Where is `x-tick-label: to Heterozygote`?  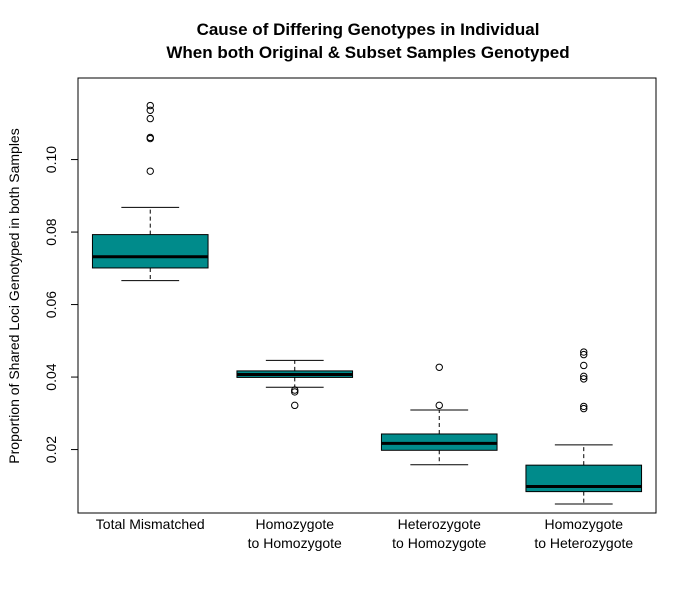 x-tick-label: to Heterozygote is located at coordinates (583, 543).